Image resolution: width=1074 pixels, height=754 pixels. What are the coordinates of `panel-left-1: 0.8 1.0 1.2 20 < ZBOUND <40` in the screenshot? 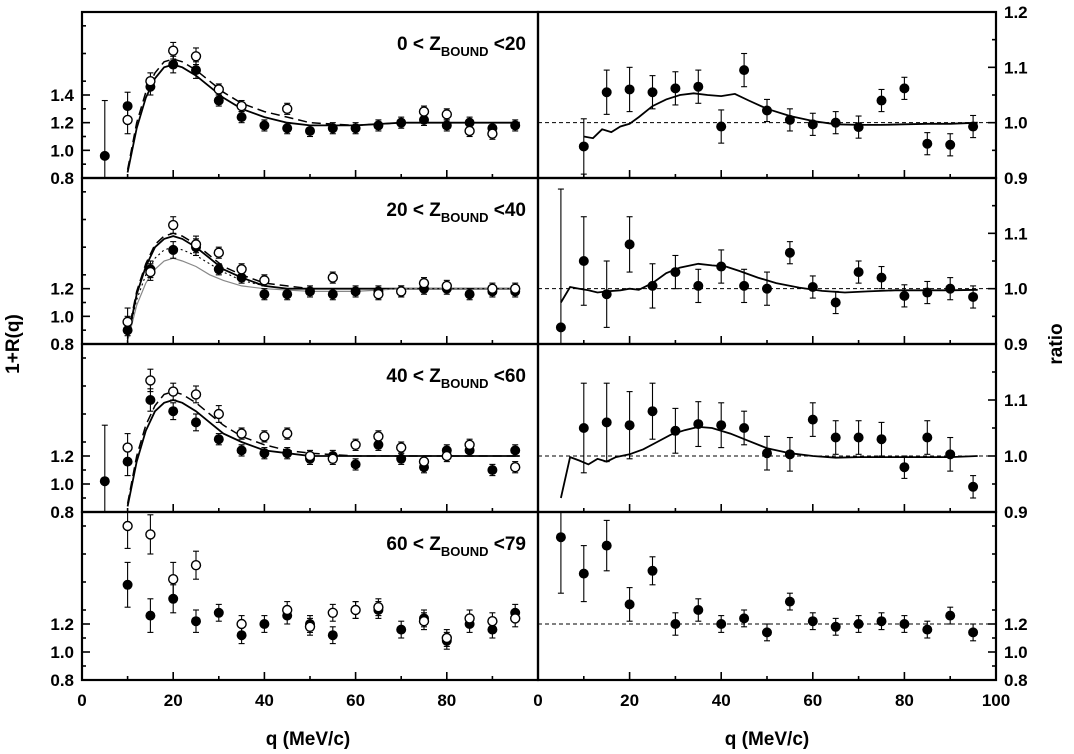 It's located at (295, 265).